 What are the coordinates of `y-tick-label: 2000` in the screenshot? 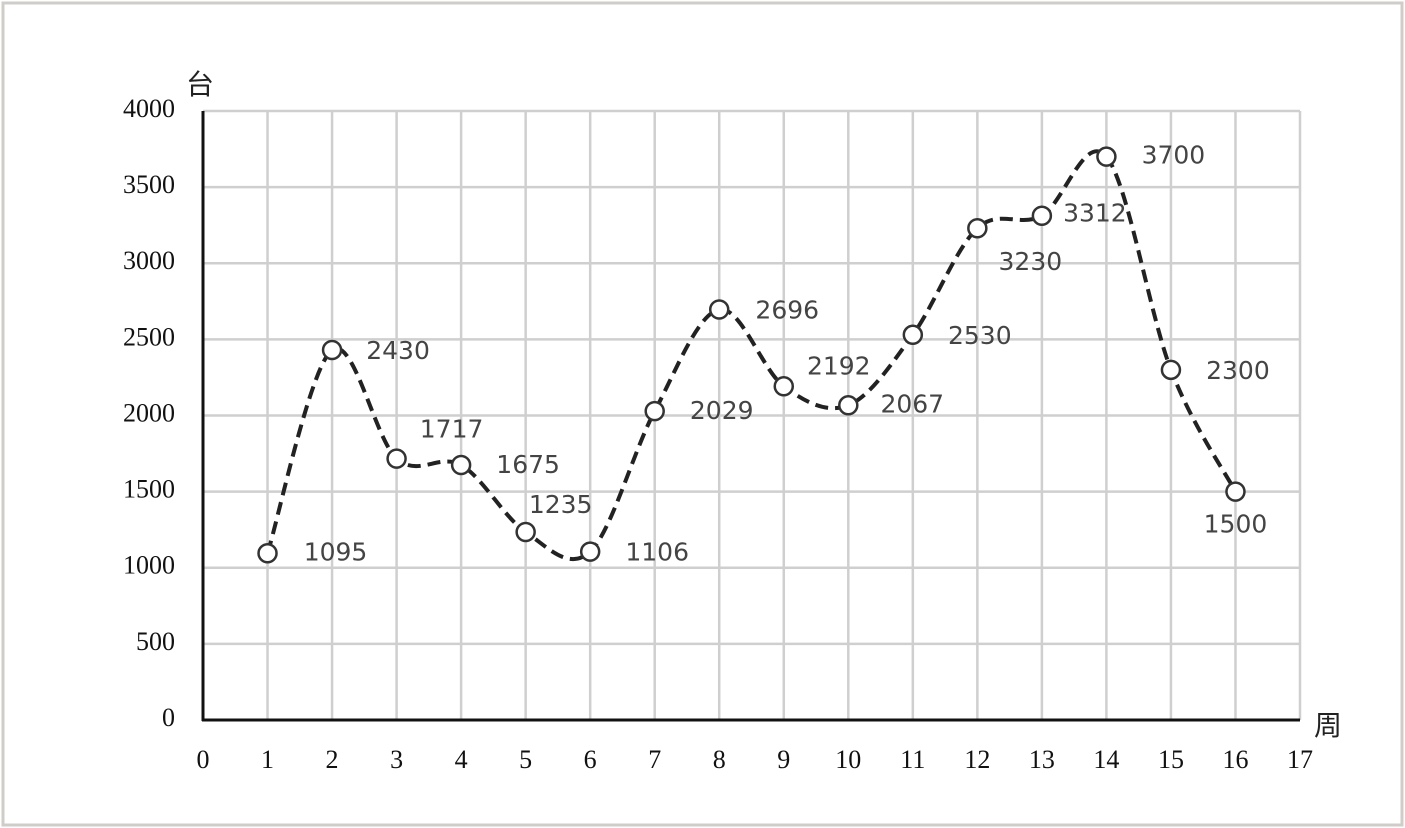 It's located at (149, 412).